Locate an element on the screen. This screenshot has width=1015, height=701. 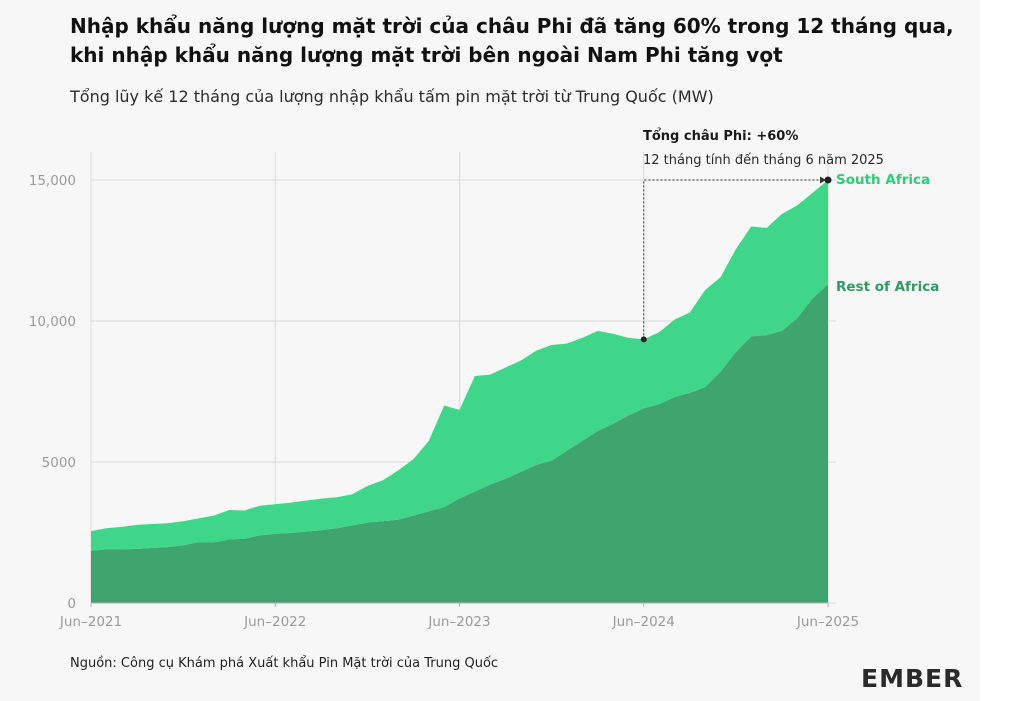
x-tick-label: Jun–2022 is located at coordinates (274, 622).